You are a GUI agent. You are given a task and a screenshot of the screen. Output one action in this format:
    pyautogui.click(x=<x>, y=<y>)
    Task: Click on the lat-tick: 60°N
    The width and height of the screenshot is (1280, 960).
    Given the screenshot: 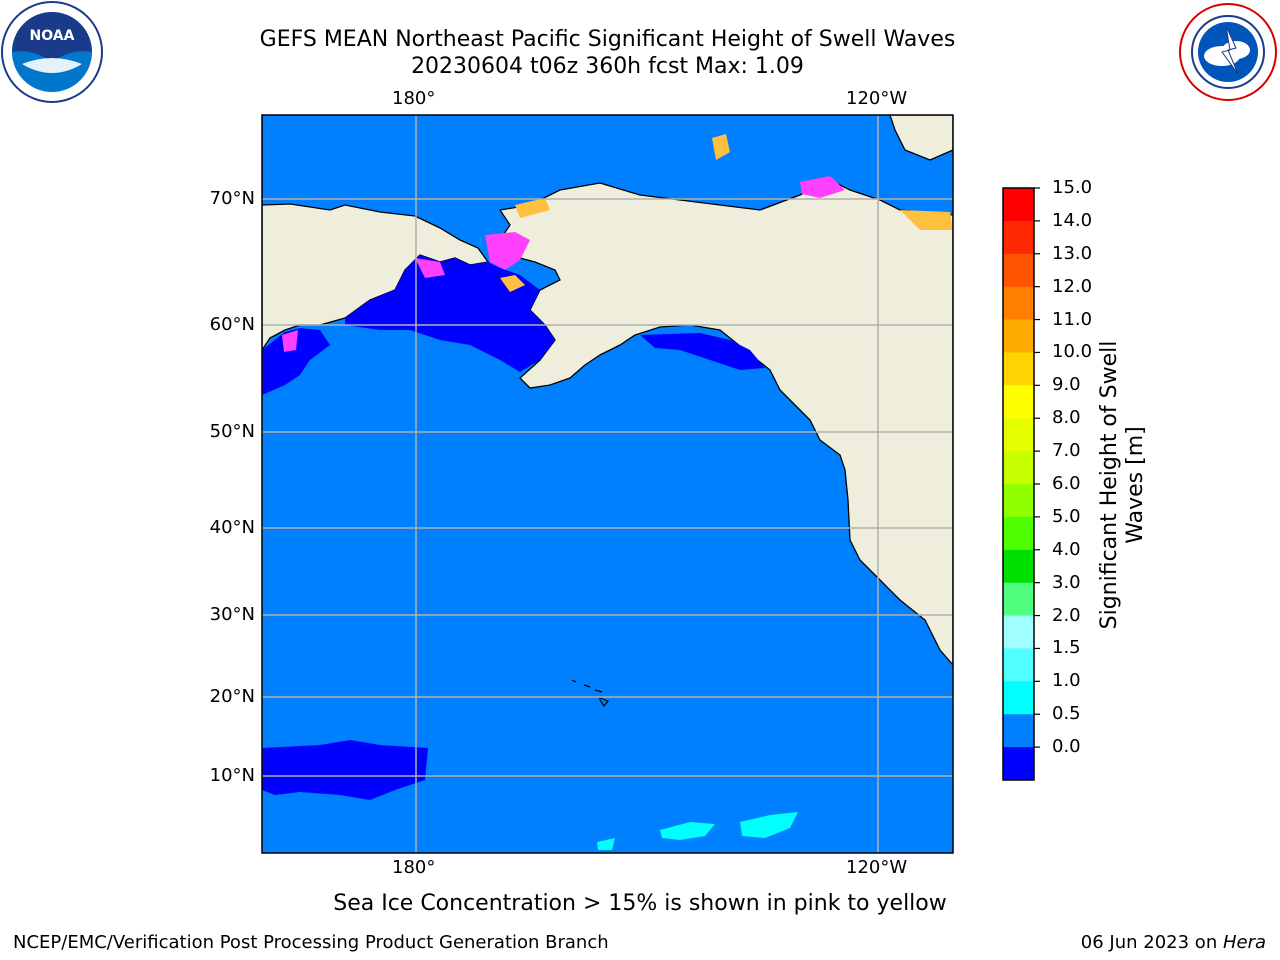 What is the action you would take?
    pyautogui.click(x=232, y=324)
    